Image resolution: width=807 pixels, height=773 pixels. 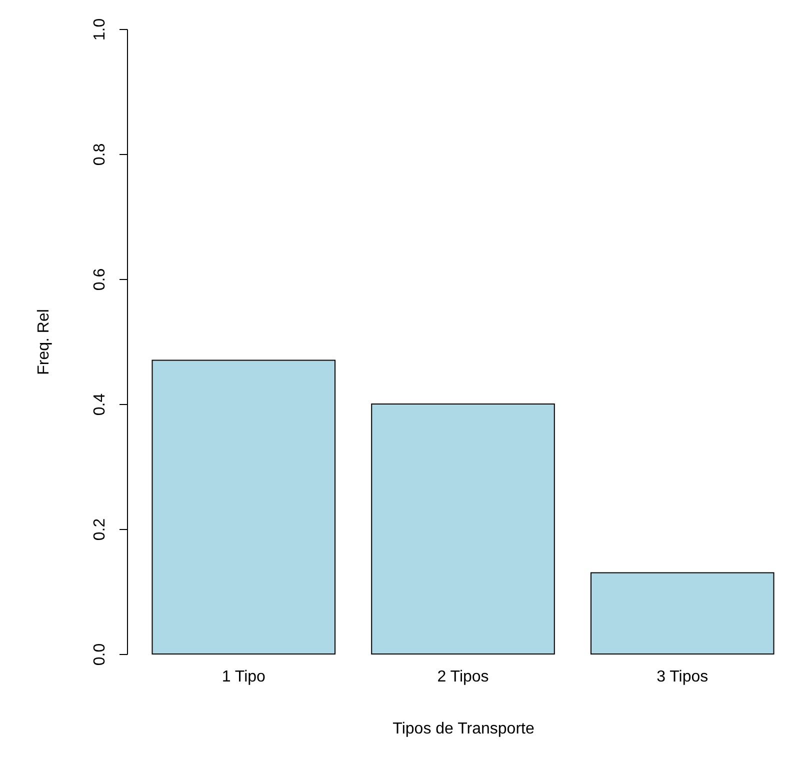 What do you see at coordinates (100, 29) in the screenshot?
I see `y-tick-label: 1.0` at bounding box center [100, 29].